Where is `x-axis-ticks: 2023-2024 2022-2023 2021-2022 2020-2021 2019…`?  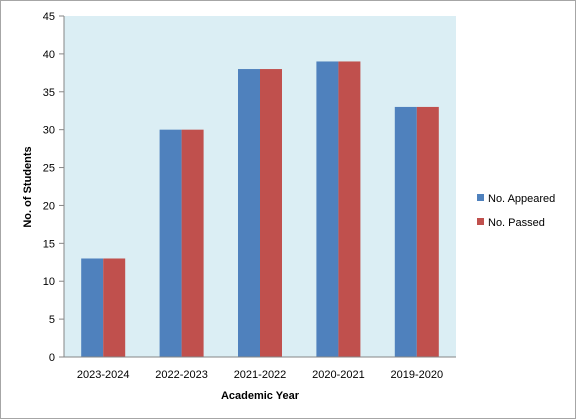
x-axis-ticks: 2023-2024 2022-2023 2021-2022 2020-2021 2019… is located at coordinates (260, 375).